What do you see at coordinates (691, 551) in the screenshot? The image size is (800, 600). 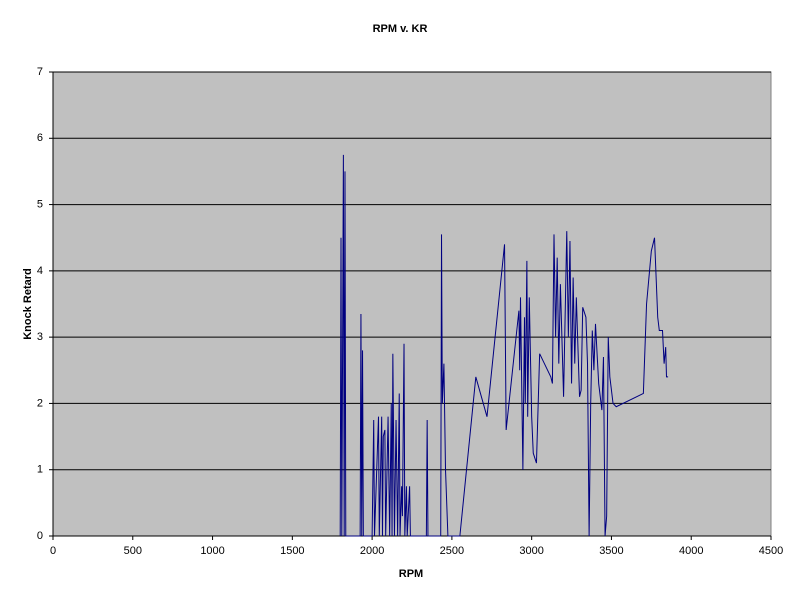 I see `x-tick-label: 4000` at bounding box center [691, 551].